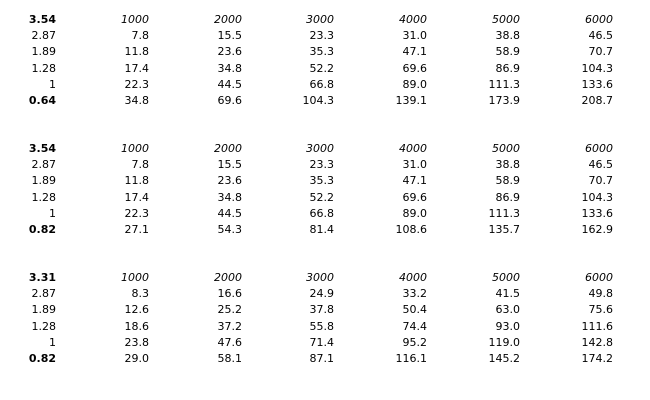 The width and height of the screenshot is (650, 400). Describe the element at coordinates (601, 294) in the screenshot. I see `cell: 49.8` at that location.